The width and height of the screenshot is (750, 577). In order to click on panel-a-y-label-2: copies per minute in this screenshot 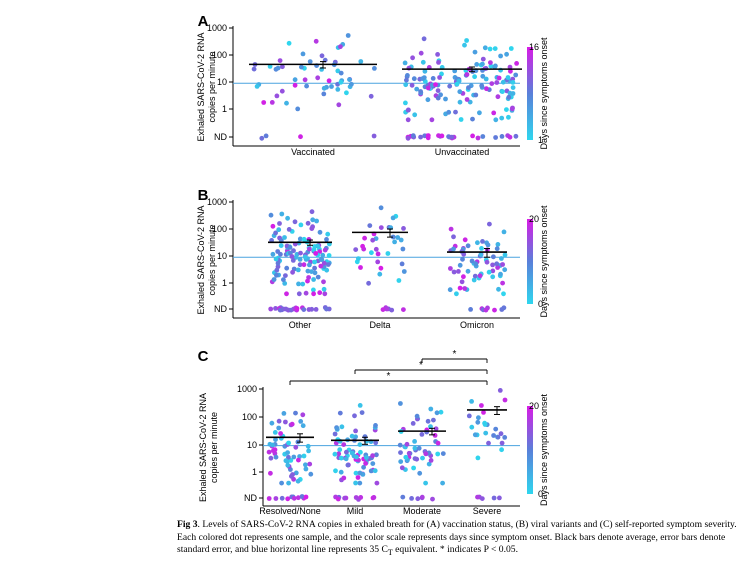, I will do `click(212, 86)`.